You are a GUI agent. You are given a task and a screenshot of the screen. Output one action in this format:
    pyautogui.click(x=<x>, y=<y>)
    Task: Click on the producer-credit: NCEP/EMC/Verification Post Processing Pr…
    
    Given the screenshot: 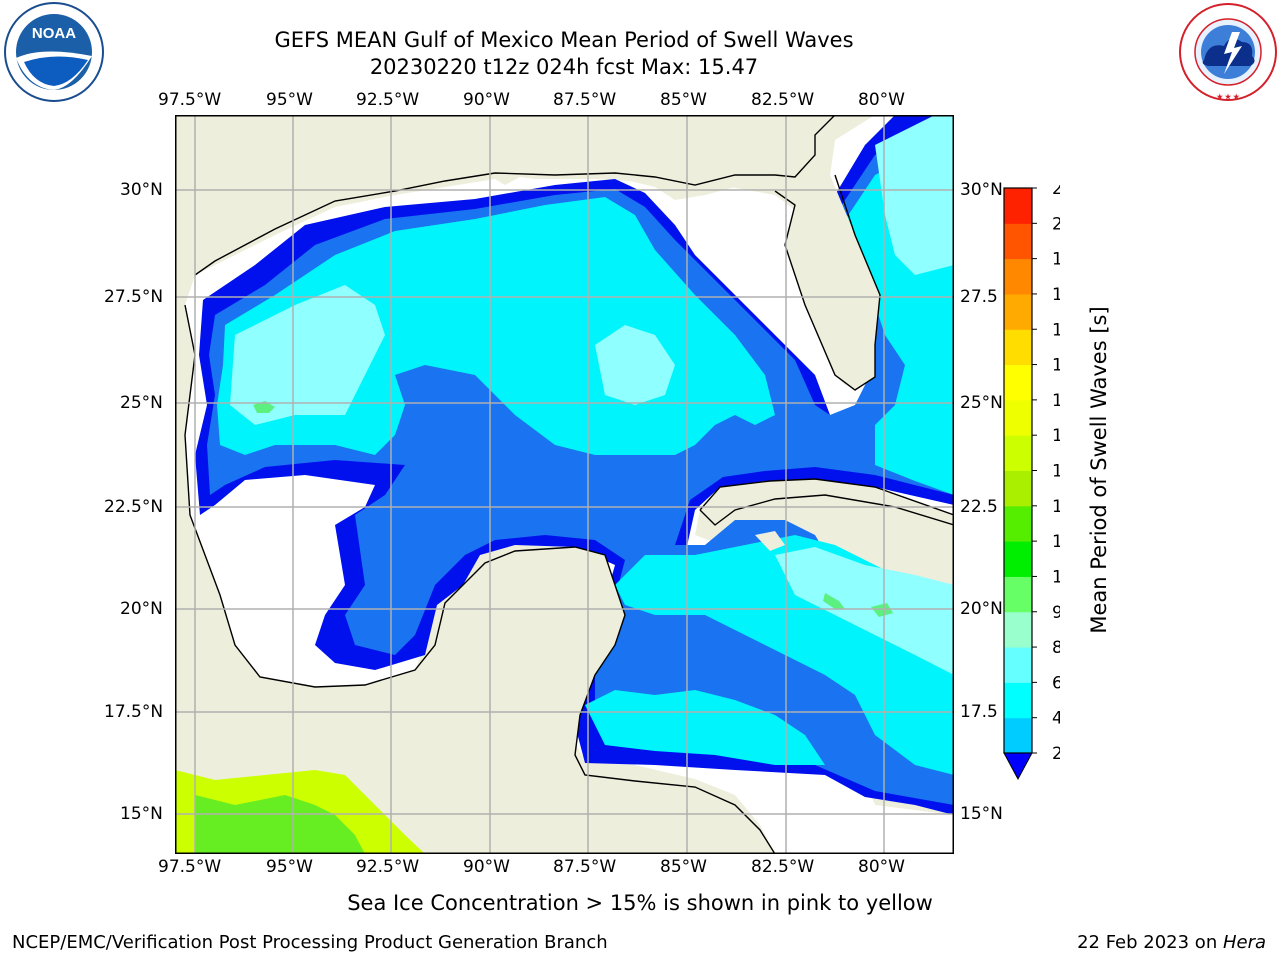 What is the action you would take?
    pyautogui.click(x=310, y=942)
    